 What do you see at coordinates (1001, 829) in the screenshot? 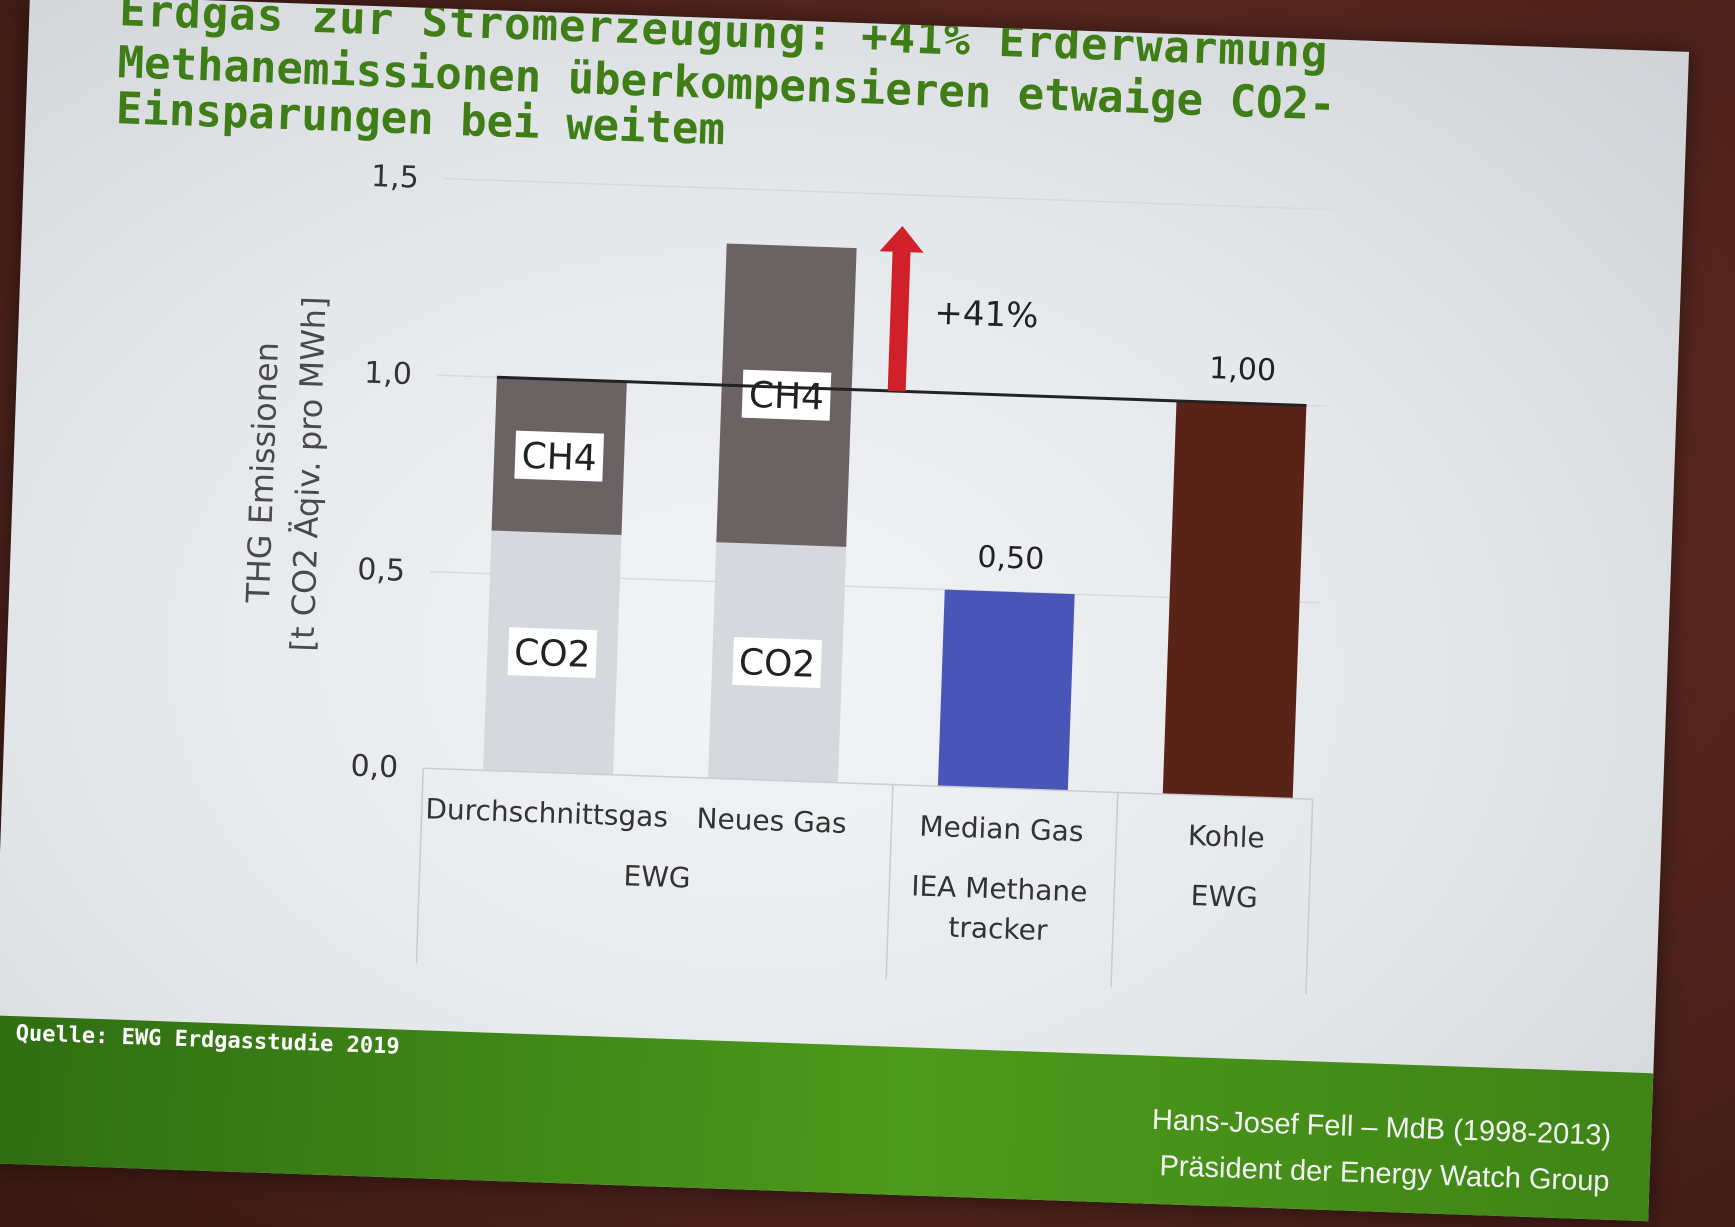
I see `x-category-label-2: Median Gas` at bounding box center [1001, 829].